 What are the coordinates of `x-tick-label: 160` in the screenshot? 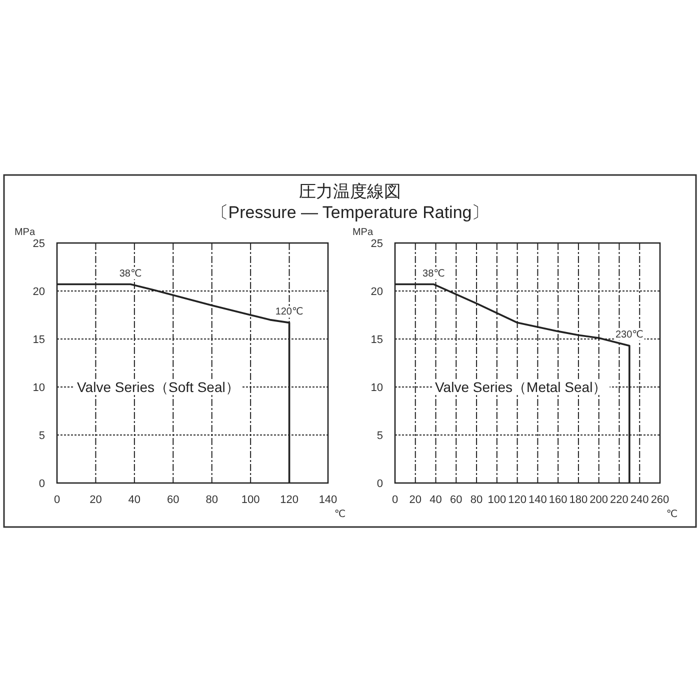 It's located at (558, 500).